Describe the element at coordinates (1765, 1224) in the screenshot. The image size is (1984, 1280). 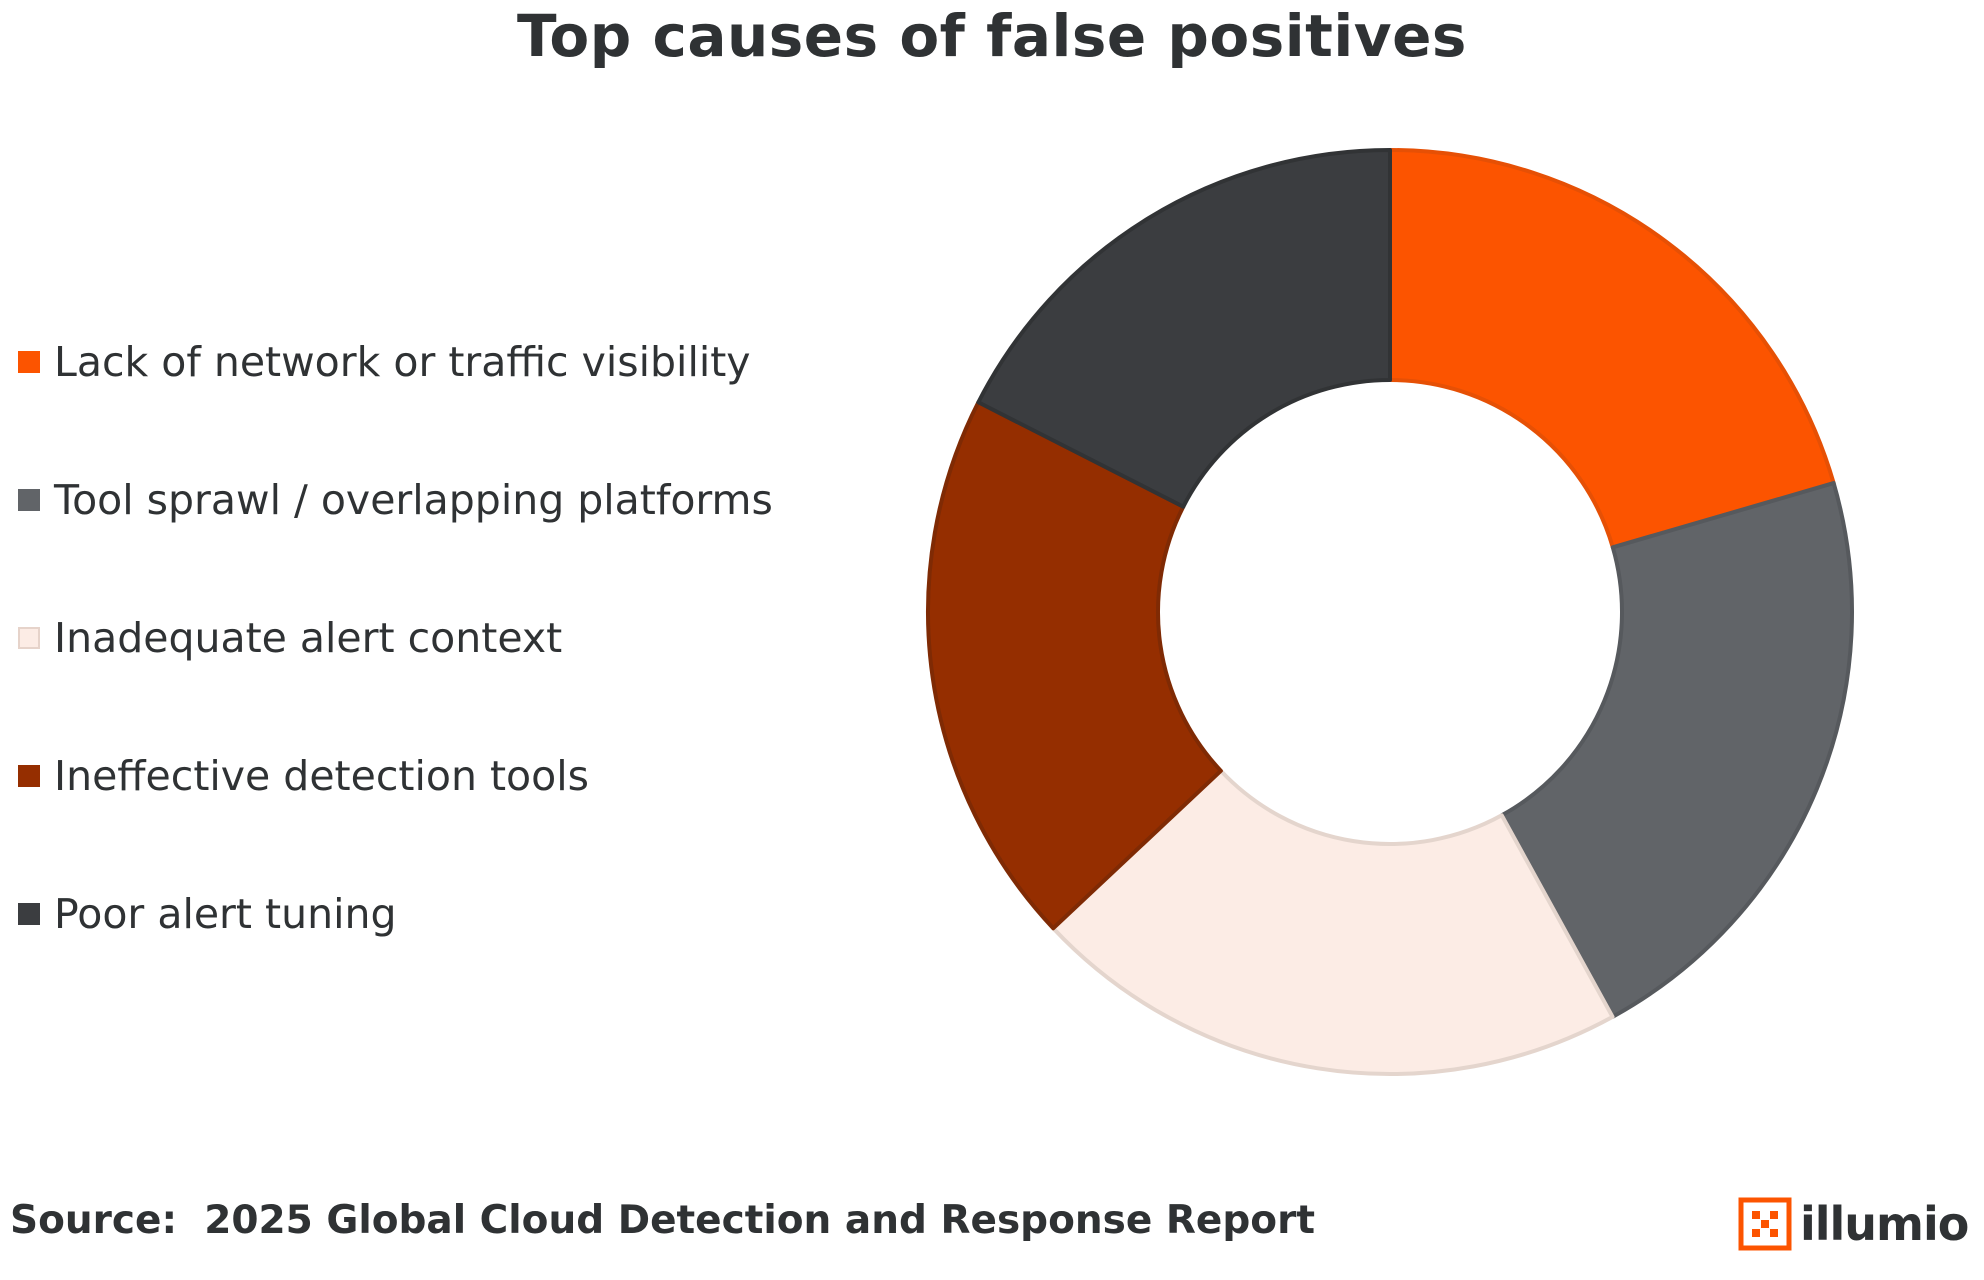
I see `illumio-logo-icon` at that location.